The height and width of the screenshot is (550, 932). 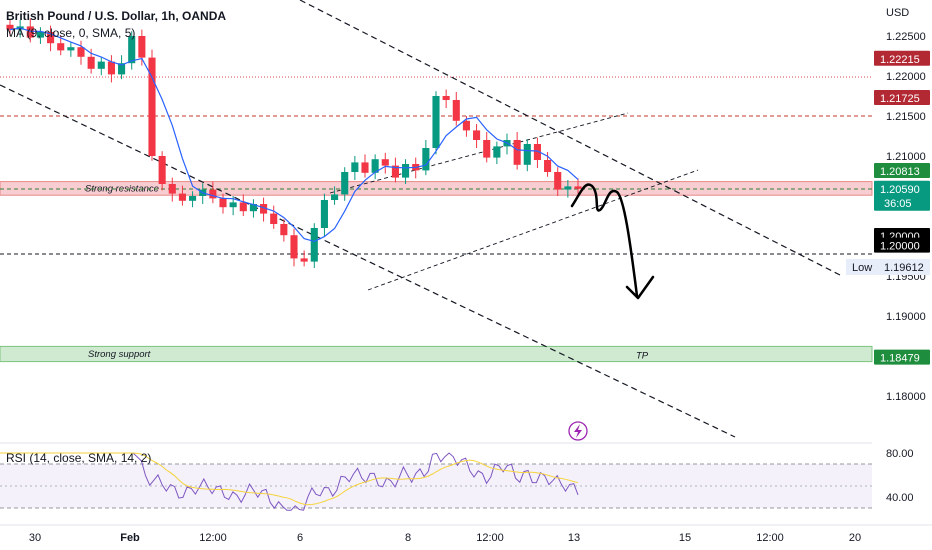 What do you see at coordinates (479, 153) in the screenshot?
I see `rising-channel-upper` at bounding box center [479, 153].